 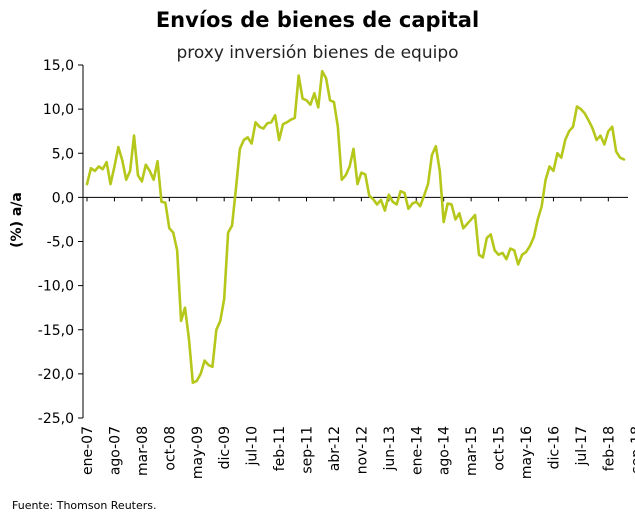 I want to click on x-tick-label: may-09, so click(x=198, y=452).